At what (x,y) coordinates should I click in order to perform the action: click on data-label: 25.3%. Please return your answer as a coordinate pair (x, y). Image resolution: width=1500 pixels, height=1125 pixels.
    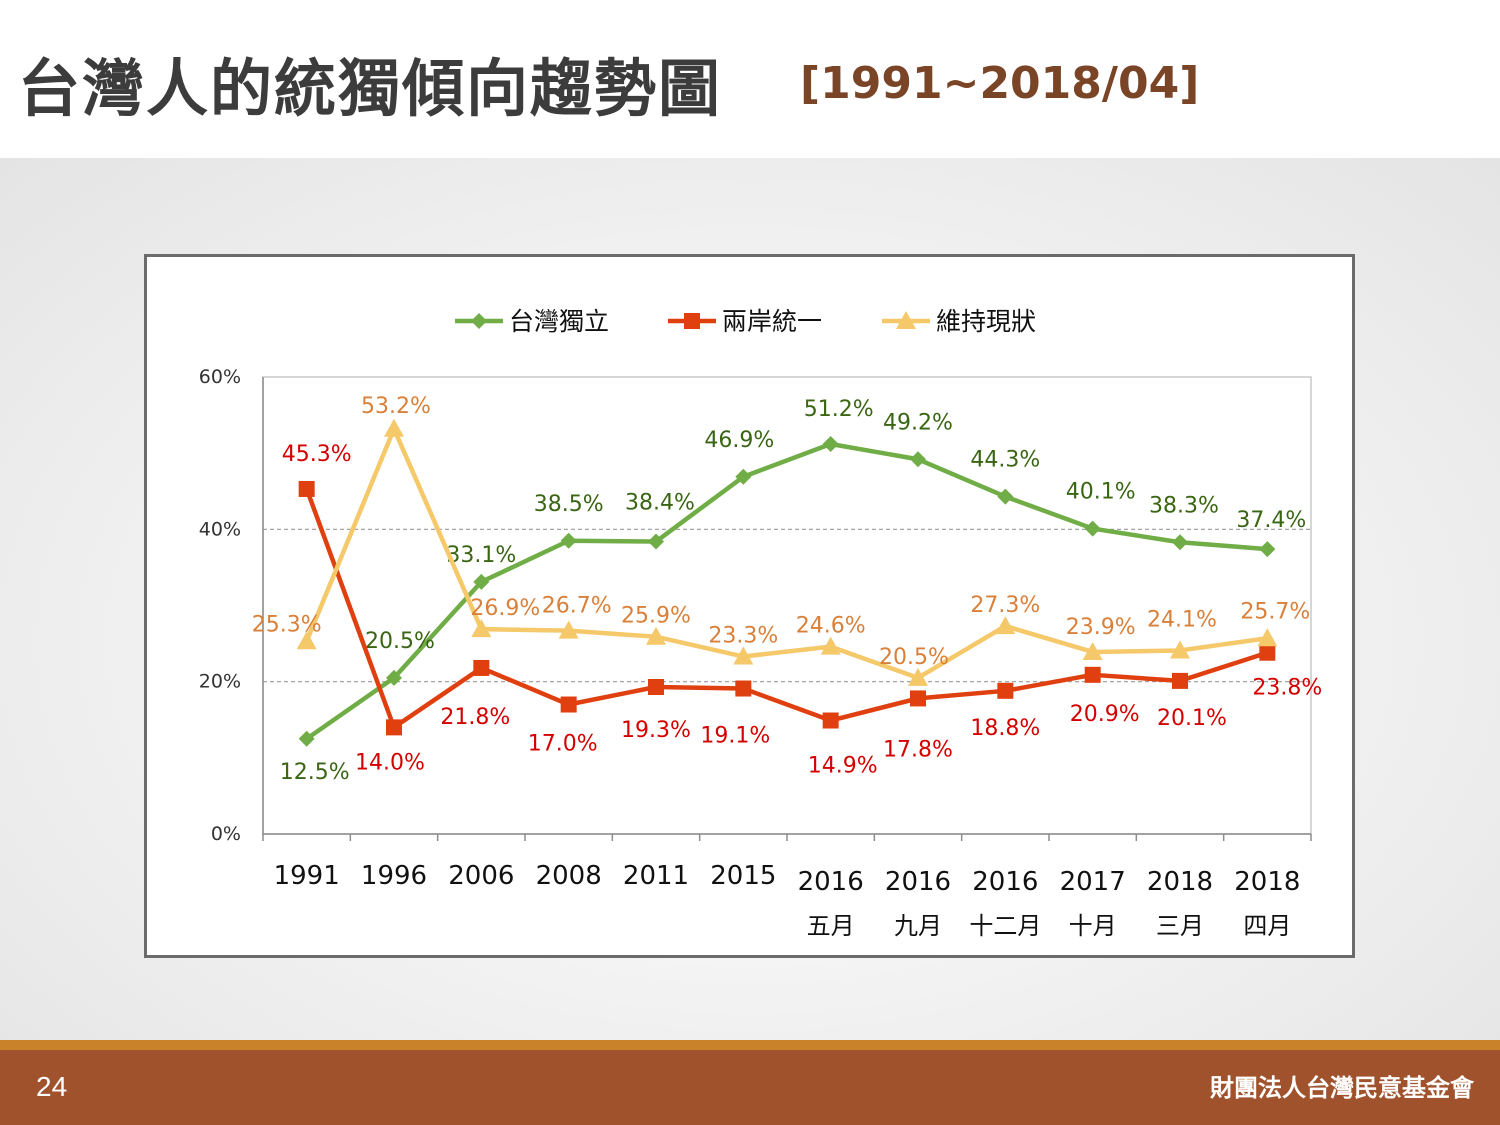
    Looking at the image, I should click on (287, 624).